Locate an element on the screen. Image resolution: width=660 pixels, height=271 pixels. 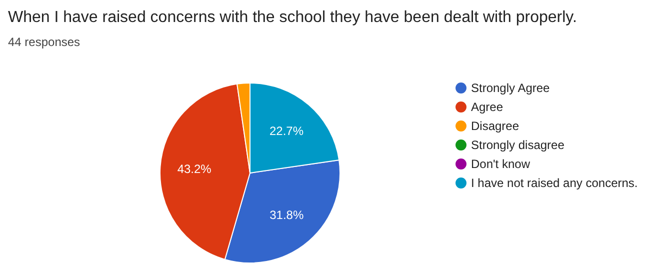
data-label: 22.7% is located at coordinates (286, 131).